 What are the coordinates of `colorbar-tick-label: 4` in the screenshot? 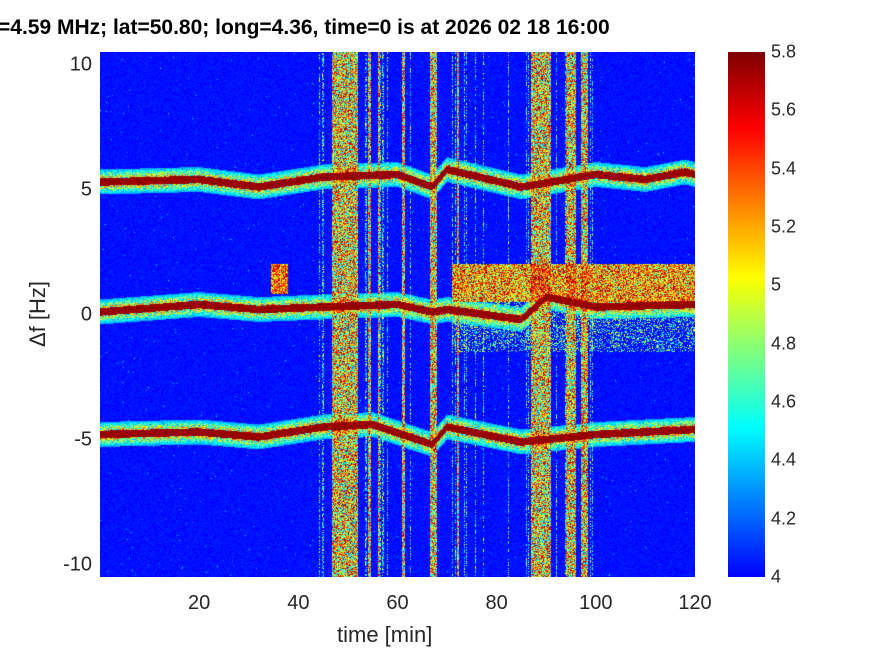 It's located at (776, 576).